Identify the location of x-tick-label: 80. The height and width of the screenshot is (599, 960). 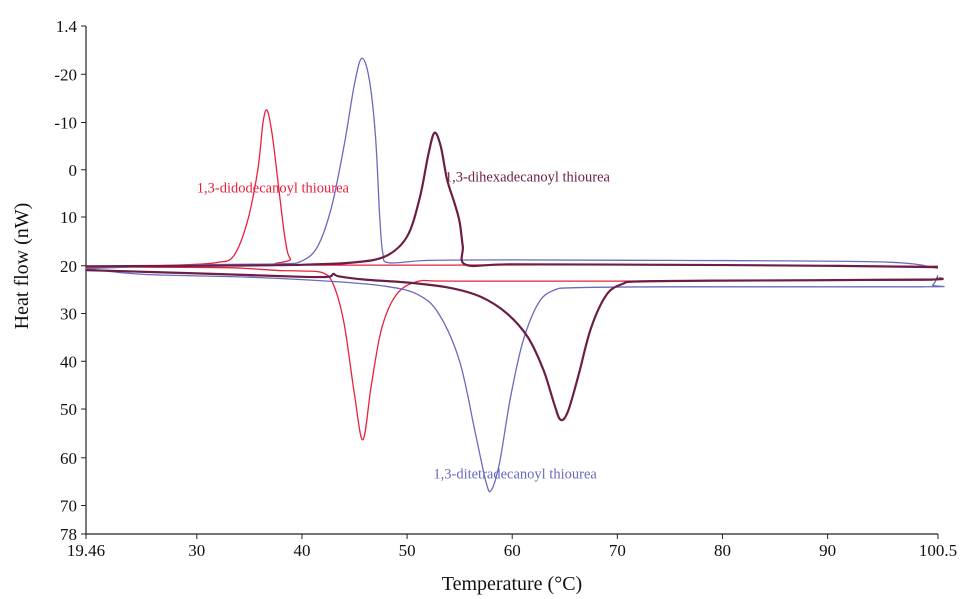
(722, 550).